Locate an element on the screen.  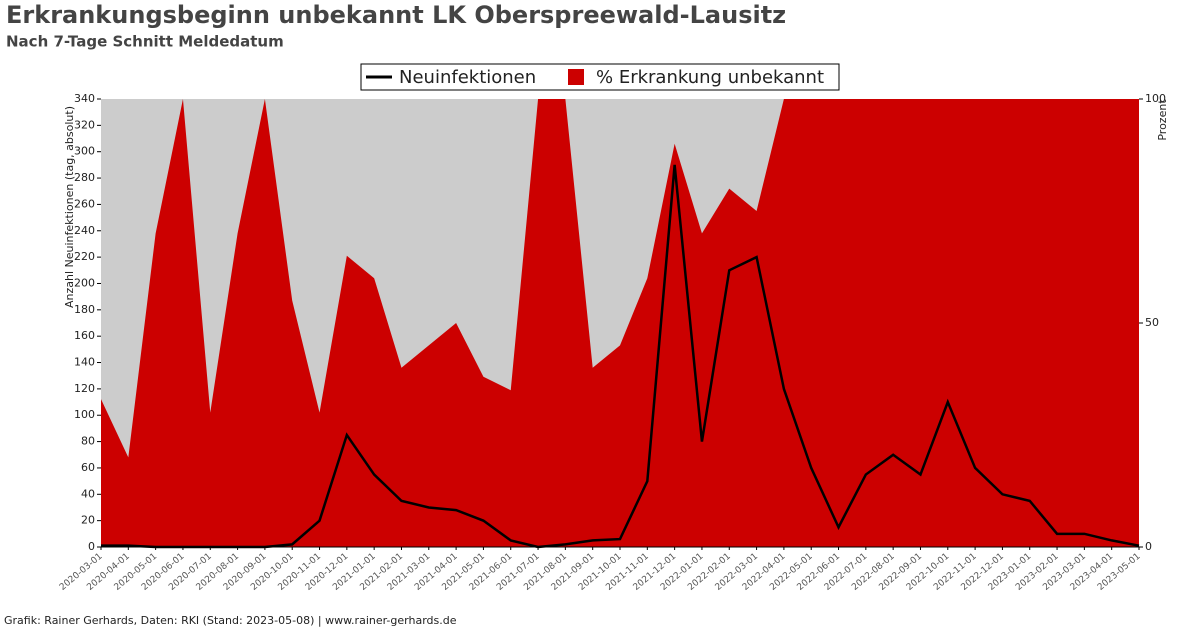
y-tick-label: 100 is located at coordinates (84, 414).